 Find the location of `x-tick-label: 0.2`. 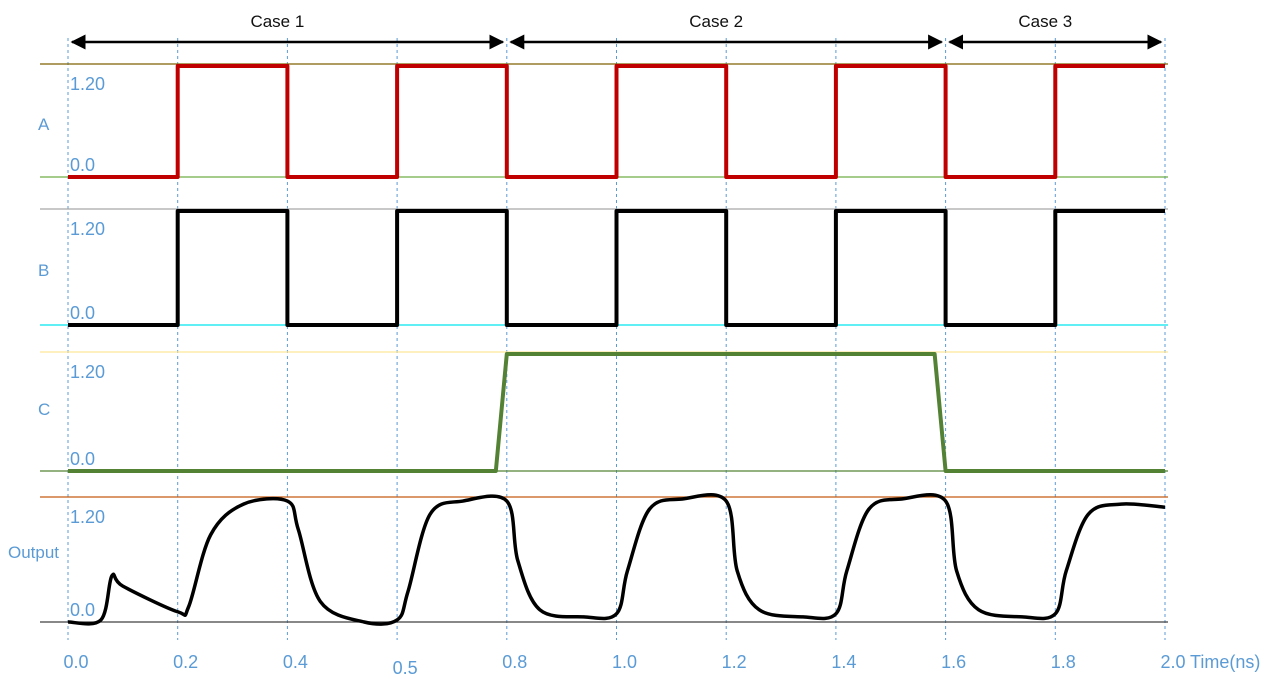

x-tick-label: 0.2 is located at coordinates (185, 662).